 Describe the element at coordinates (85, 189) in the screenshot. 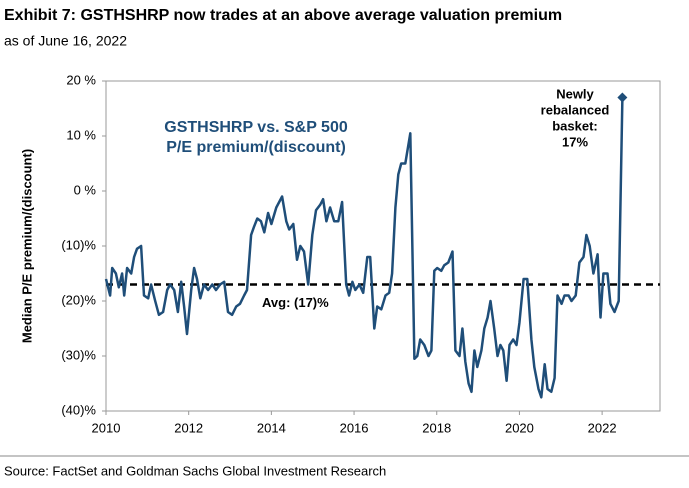

I see `y-tick-label: 0 %` at that location.